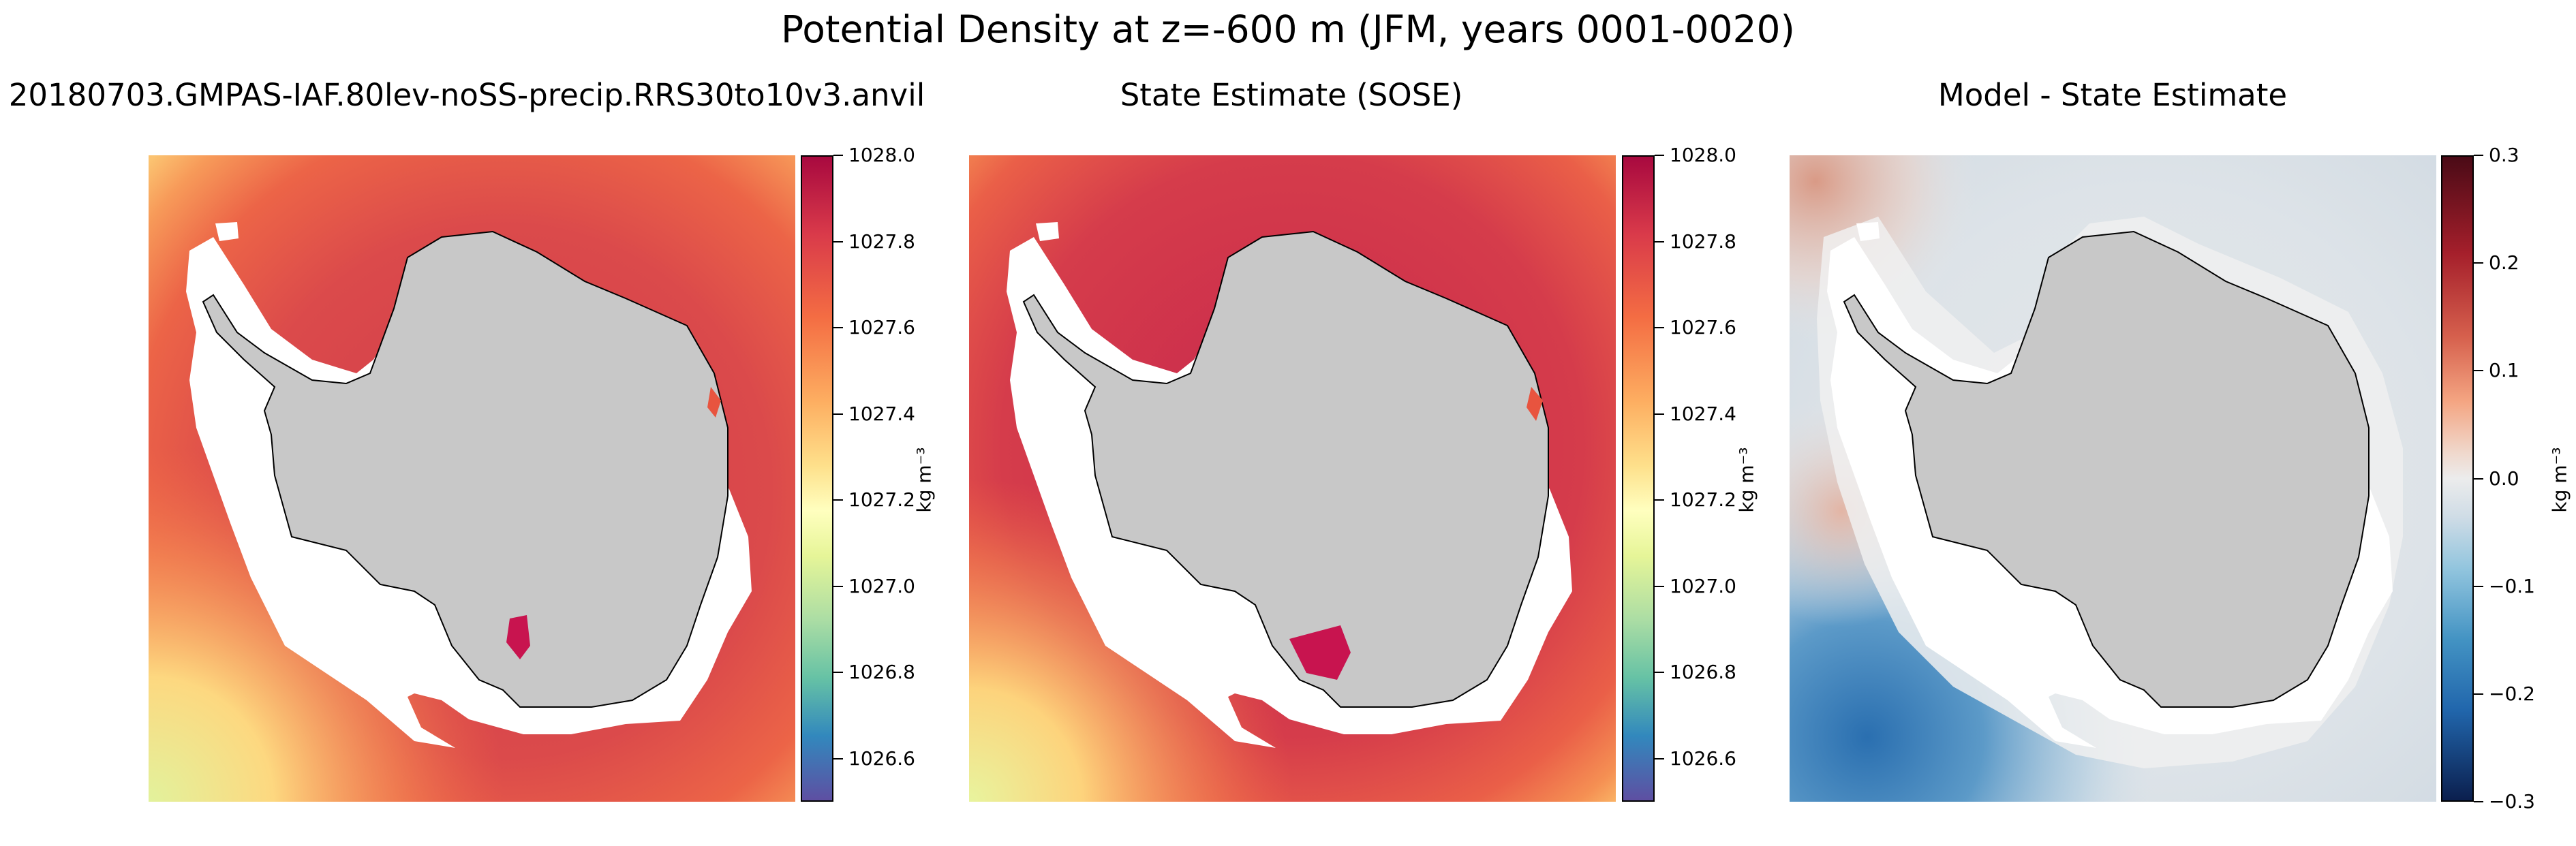 The image size is (2576, 846). What do you see at coordinates (2457, 479) in the screenshot?
I see `panel-3-colorbar` at bounding box center [2457, 479].